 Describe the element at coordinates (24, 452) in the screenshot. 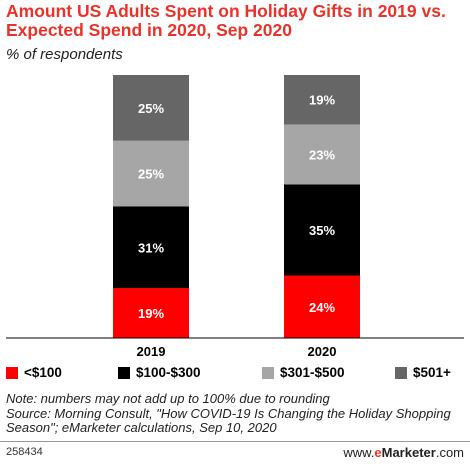

I see `chart-id: 258434` at that location.